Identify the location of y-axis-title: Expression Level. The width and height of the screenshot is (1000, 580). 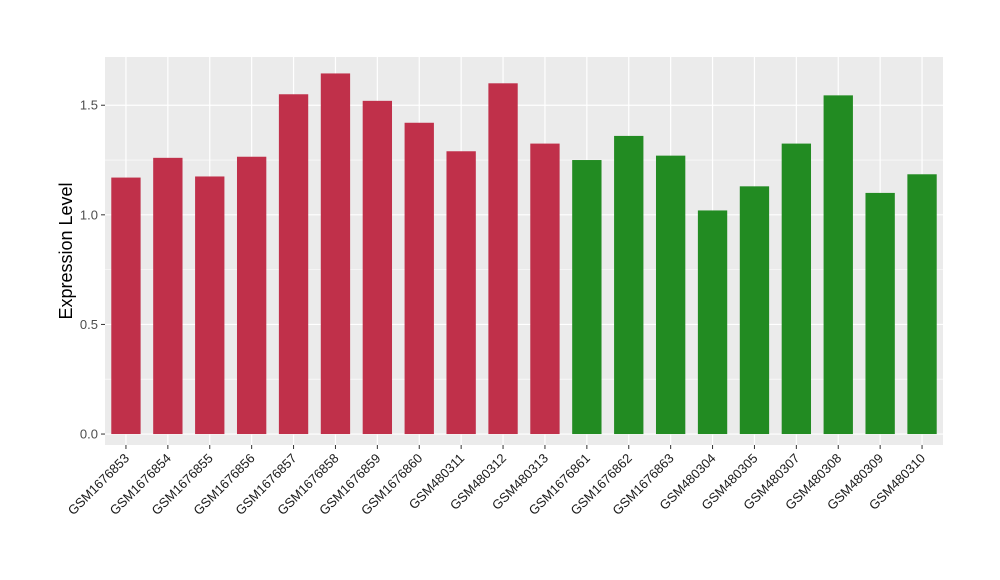
(66, 250).